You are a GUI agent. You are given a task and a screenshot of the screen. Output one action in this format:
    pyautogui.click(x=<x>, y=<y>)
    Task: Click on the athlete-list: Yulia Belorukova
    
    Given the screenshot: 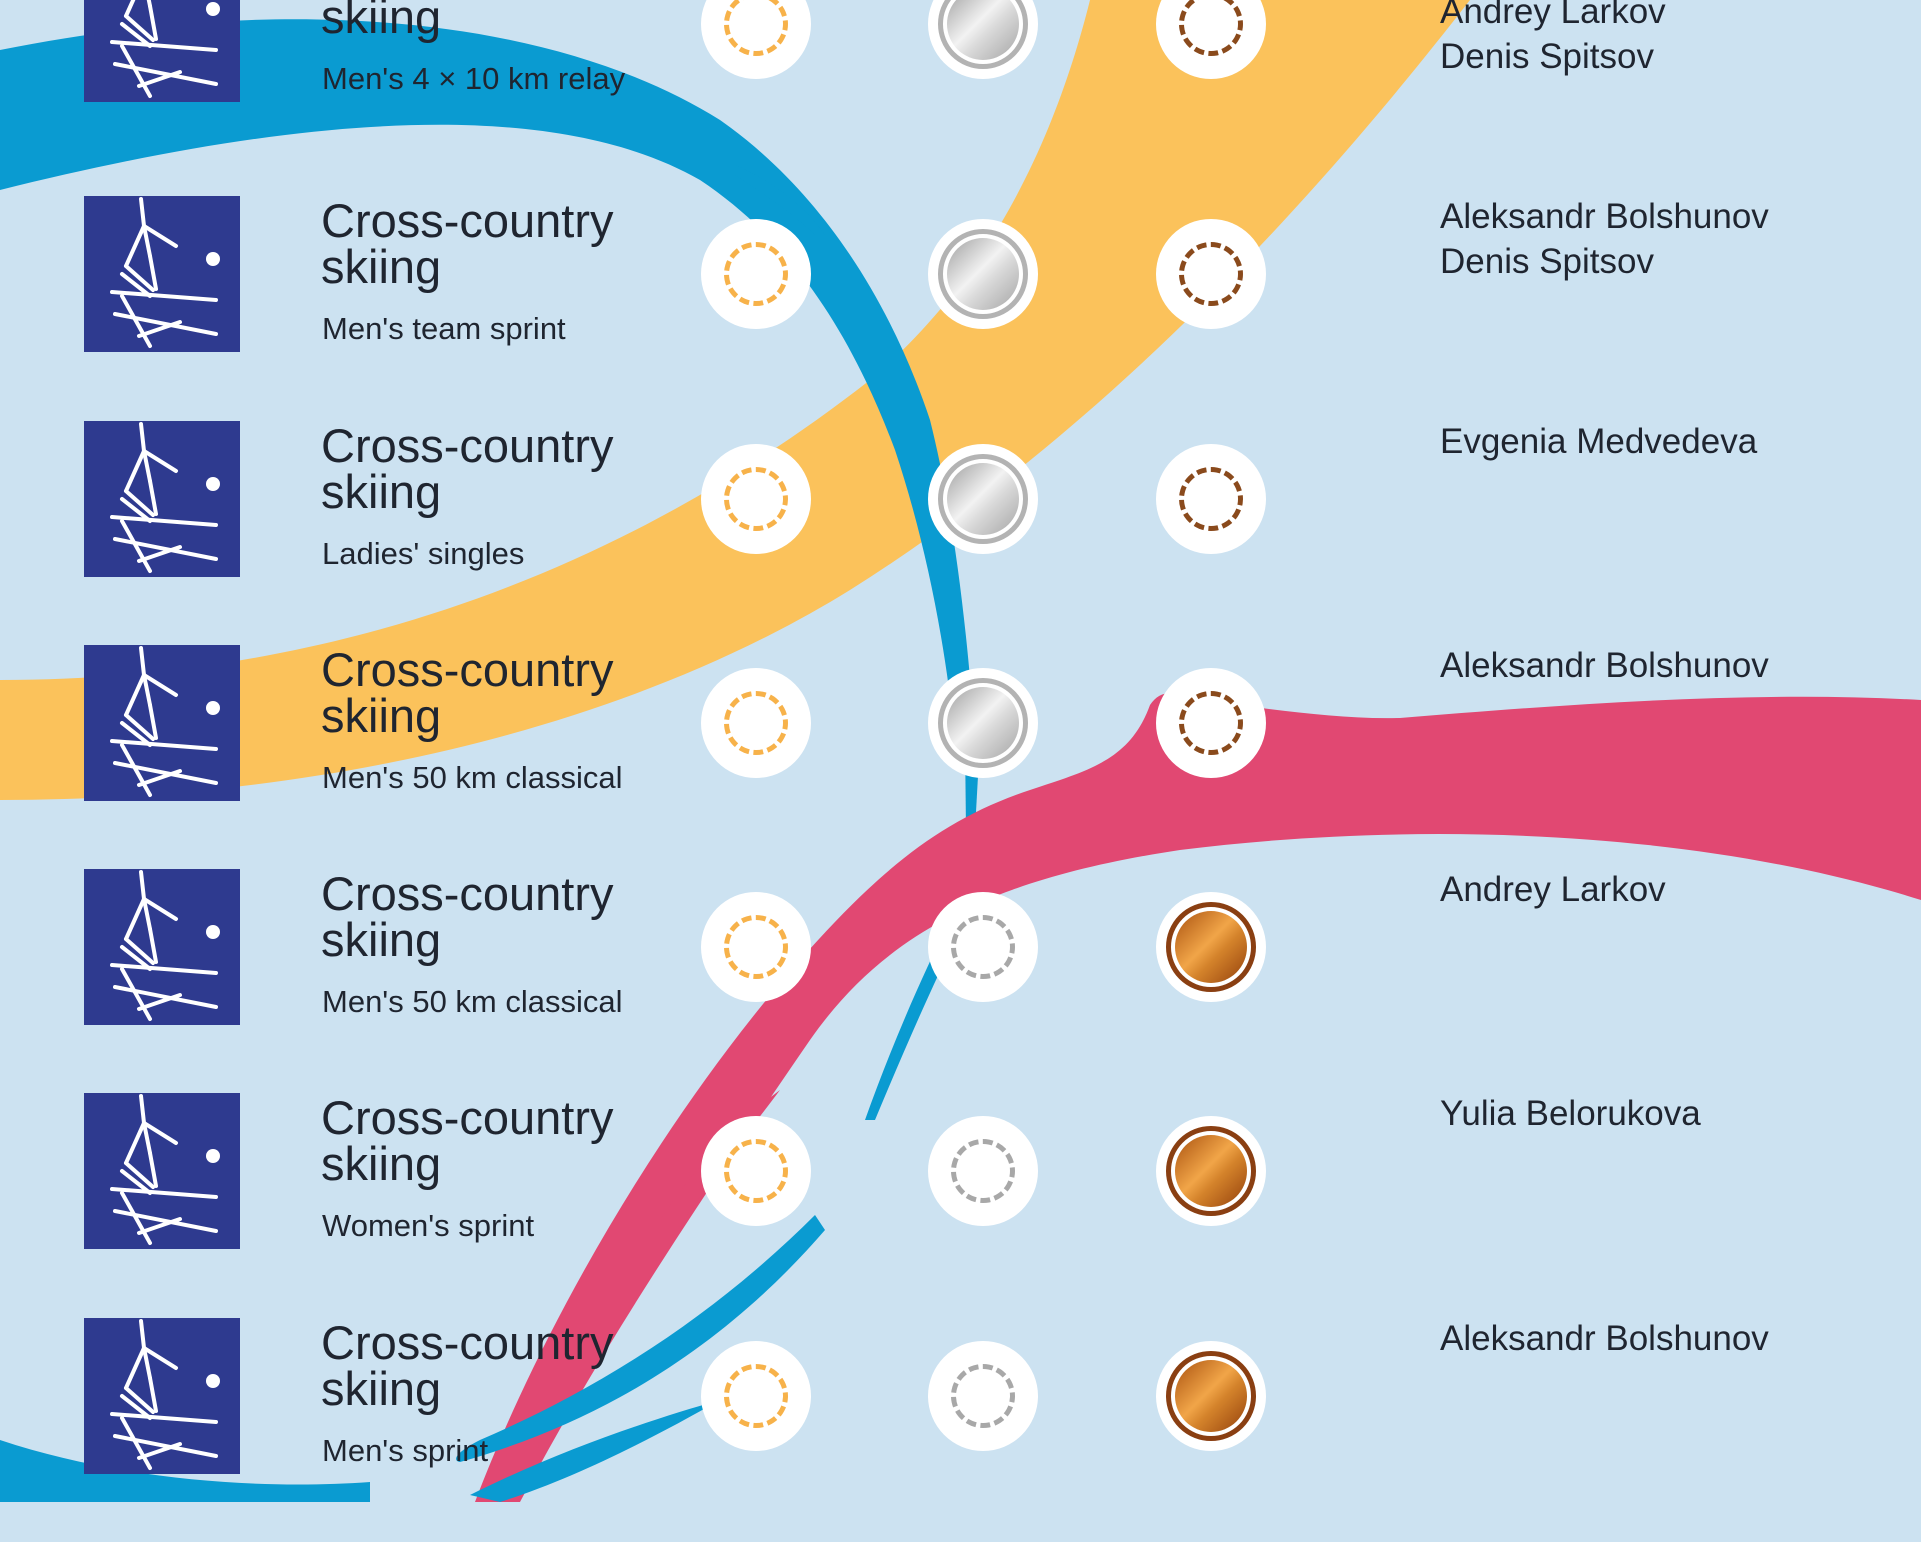 What is the action you would take?
    pyautogui.click(x=1670, y=1113)
    